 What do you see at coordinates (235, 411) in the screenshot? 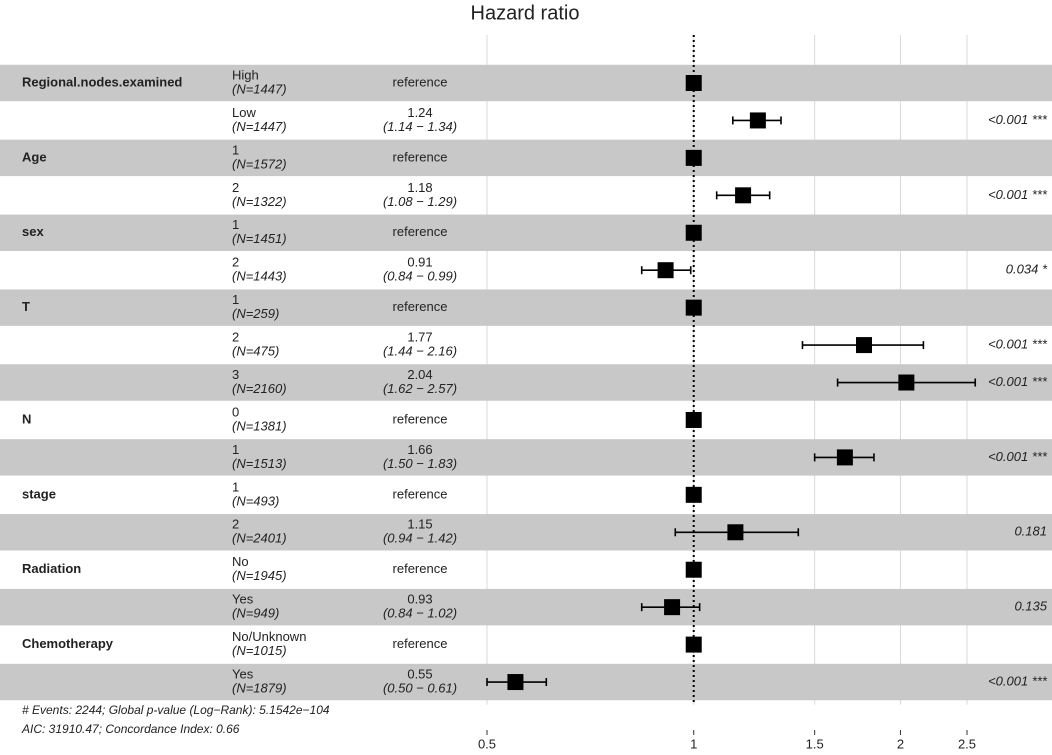
I see `level-label: 0` at bounding box center [235, 411].